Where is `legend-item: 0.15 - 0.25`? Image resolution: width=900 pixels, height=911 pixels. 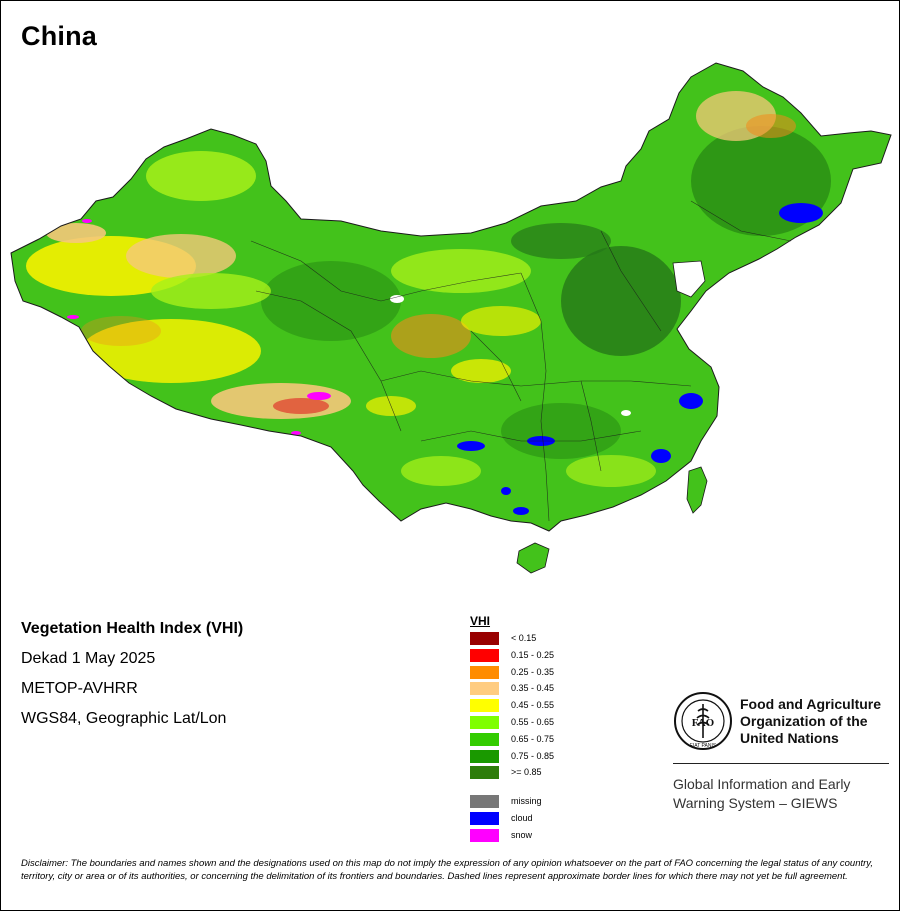 legend-item: 0.15 - 0.25 is located at coordinates (512, 656).